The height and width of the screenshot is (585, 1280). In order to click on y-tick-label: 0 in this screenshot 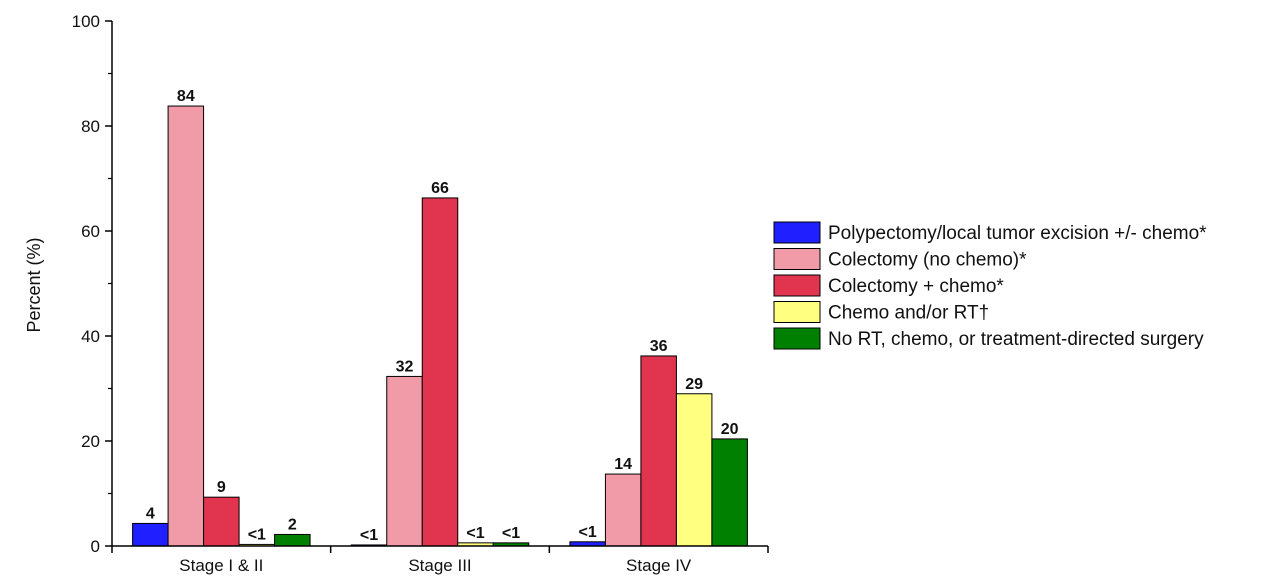, I will do `click(95, 546)`.